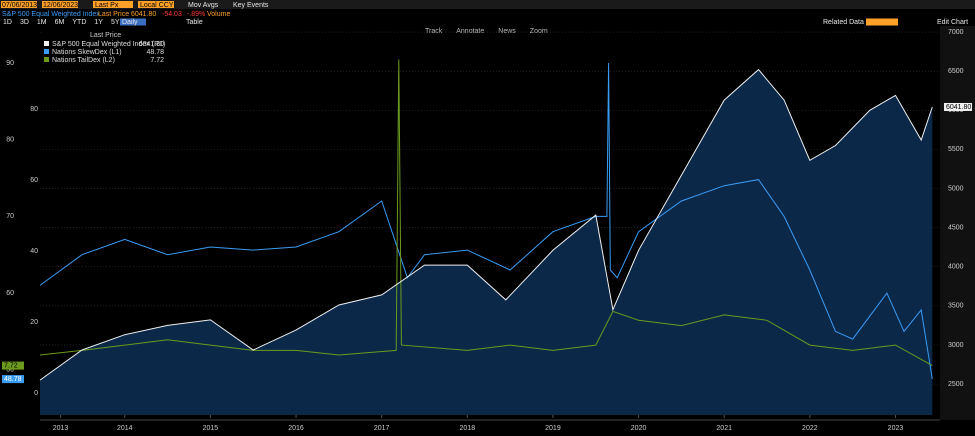  Describe the element at coordinates (151, 44) in the screenshot. I see `legend-value: 6041.80` at that location.